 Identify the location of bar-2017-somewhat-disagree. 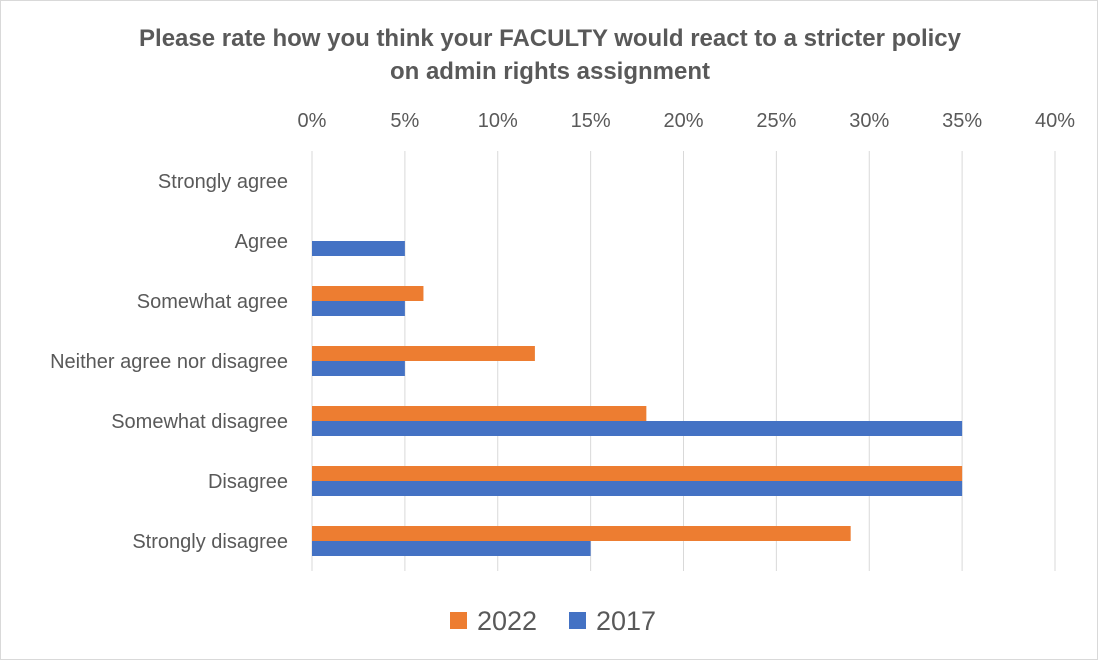
(637, 428).